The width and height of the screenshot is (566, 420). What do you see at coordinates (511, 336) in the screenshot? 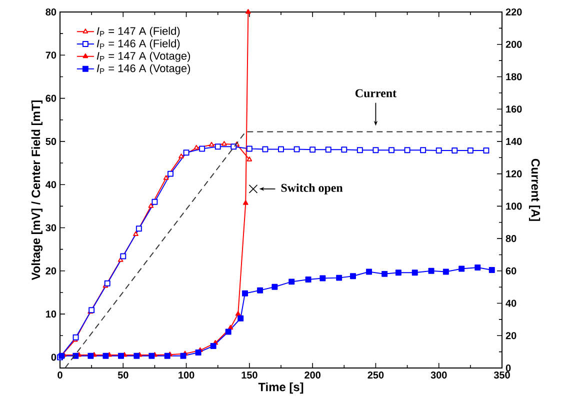
I see `y2-tick-label: 20` at bounding box center [511, 336].